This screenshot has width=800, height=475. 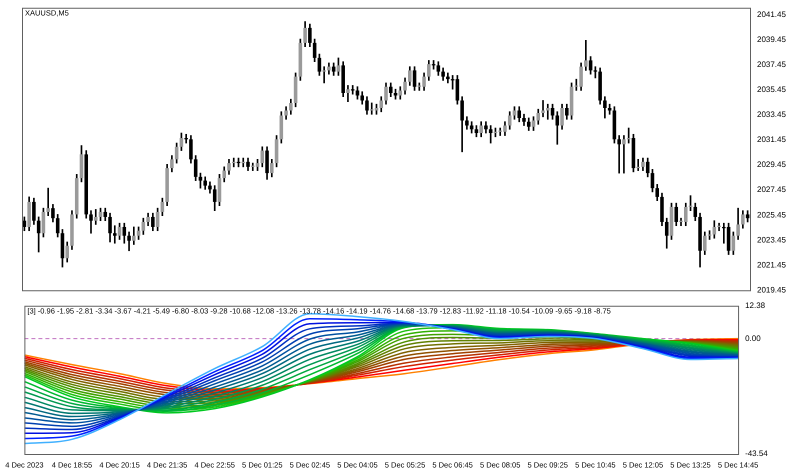 I want to click on y-tick-label: 2037.45, so click(x=771, y=64).